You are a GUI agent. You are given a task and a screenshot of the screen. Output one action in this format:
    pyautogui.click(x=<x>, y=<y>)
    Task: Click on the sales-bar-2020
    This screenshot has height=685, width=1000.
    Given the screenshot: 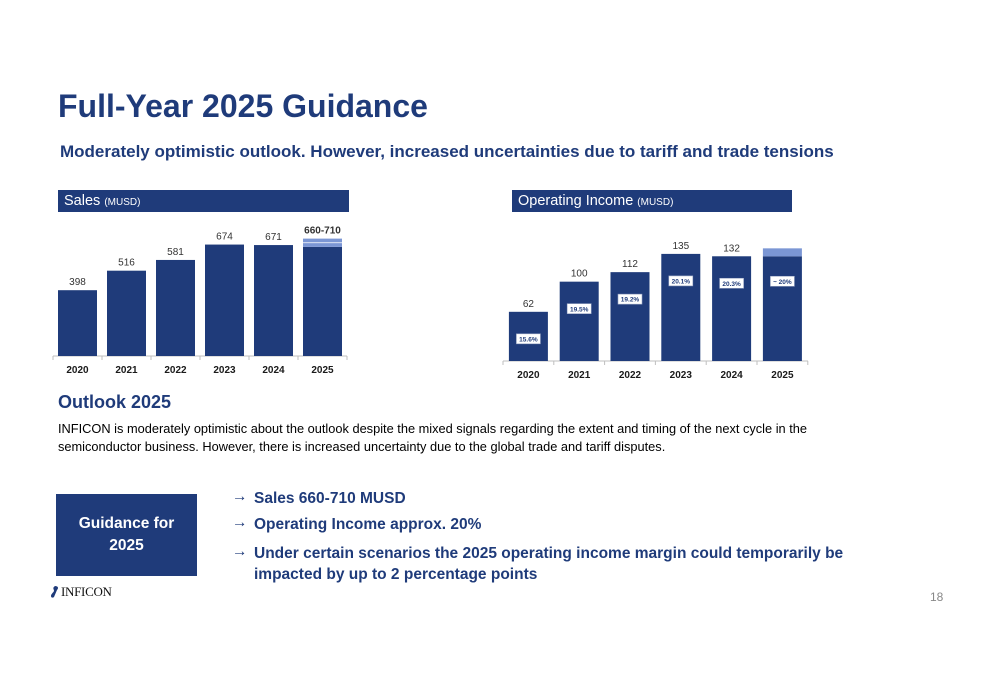 What is the action you would take?
    pyautogui.click(x=77, y=323)
    